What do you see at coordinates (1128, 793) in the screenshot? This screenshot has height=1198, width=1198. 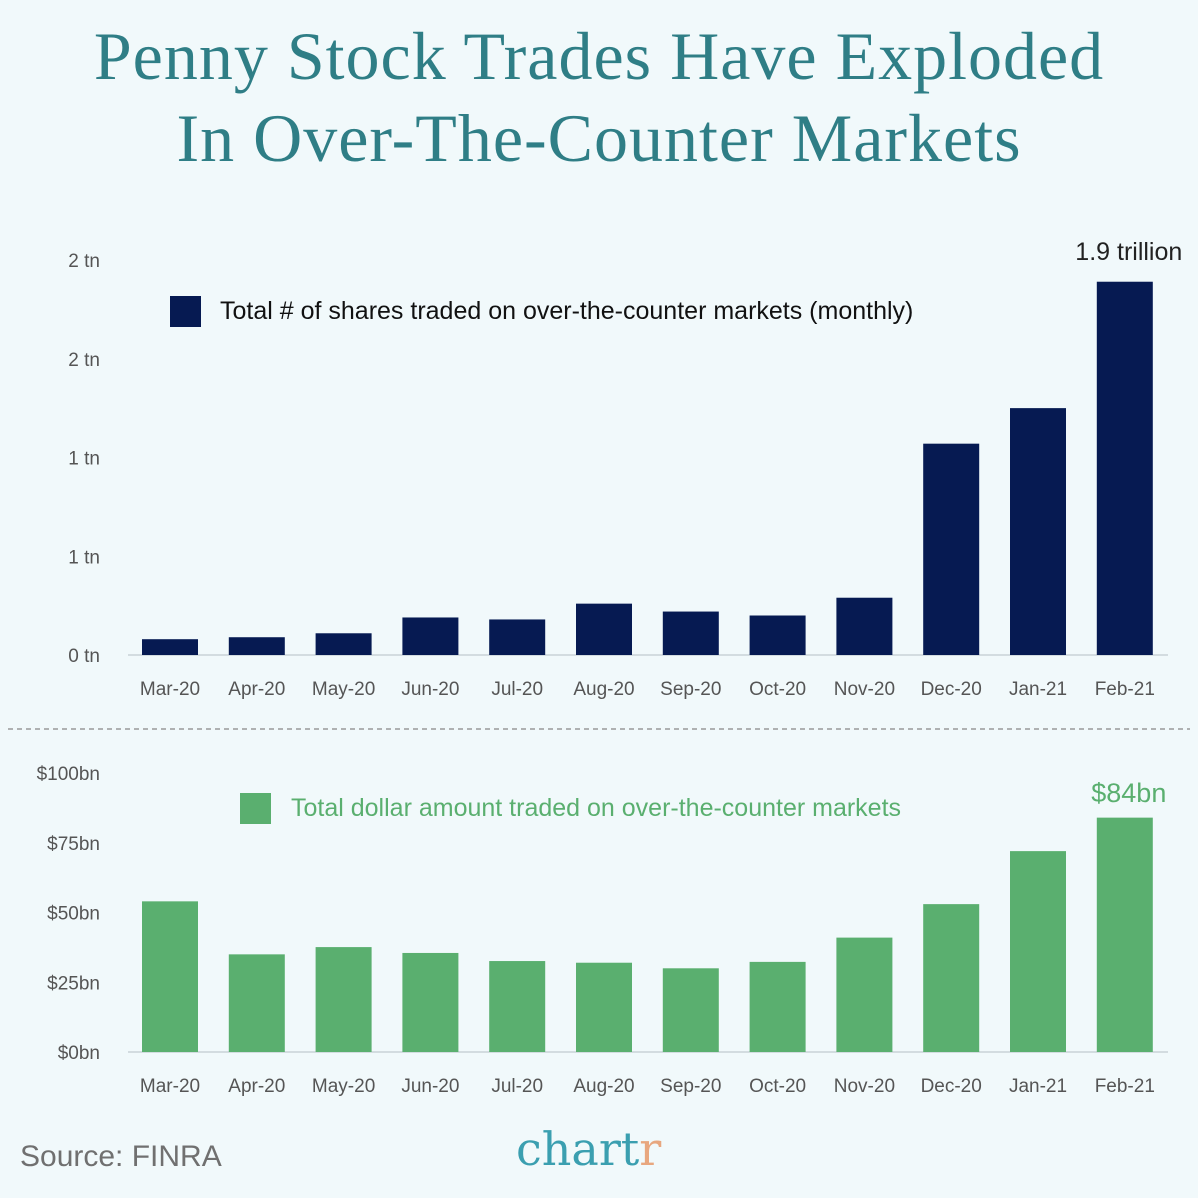 I see `data-label-annotation: $84bn` at bounding box center [1128, 793].